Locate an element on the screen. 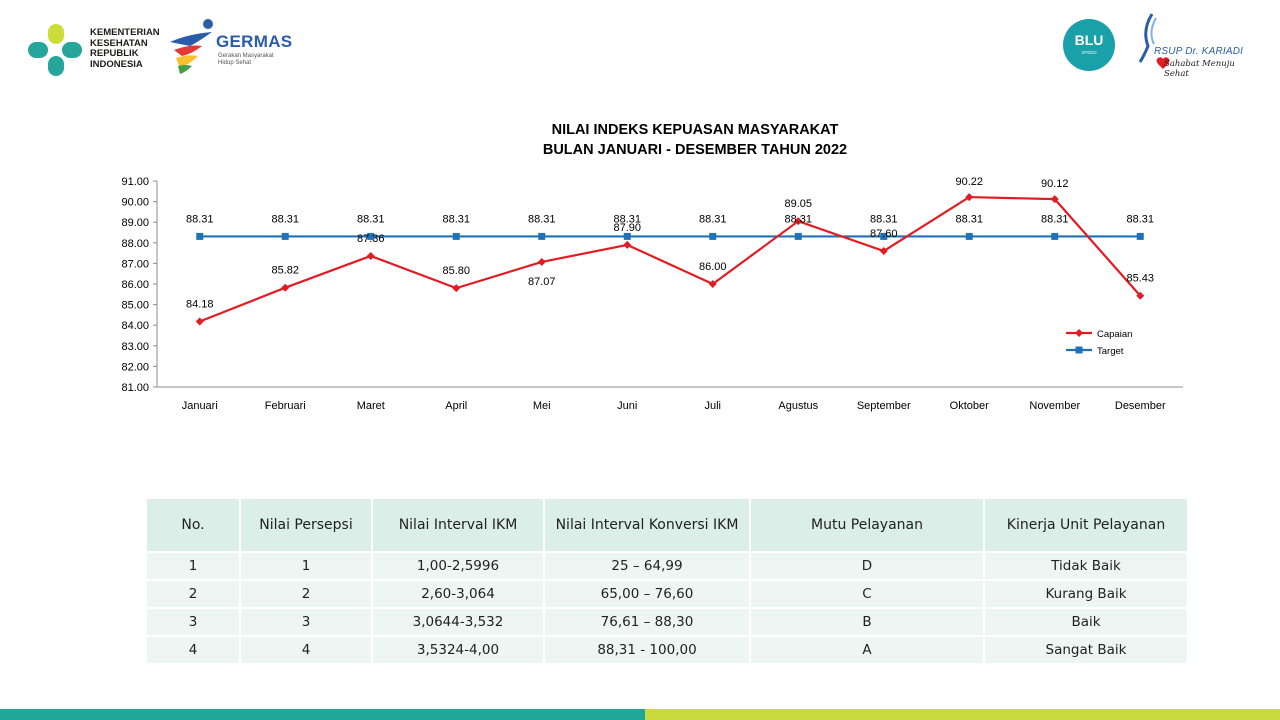 The height and width of the screenshot is (720, 1280). table-cell: 1,00-2,5996 is located at coordinates (458, 566).